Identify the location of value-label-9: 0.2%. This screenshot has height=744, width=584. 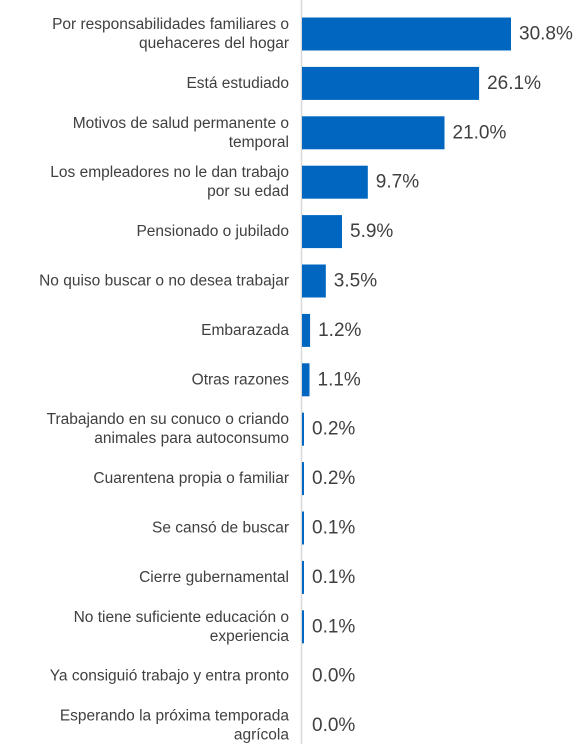
(333, 429).